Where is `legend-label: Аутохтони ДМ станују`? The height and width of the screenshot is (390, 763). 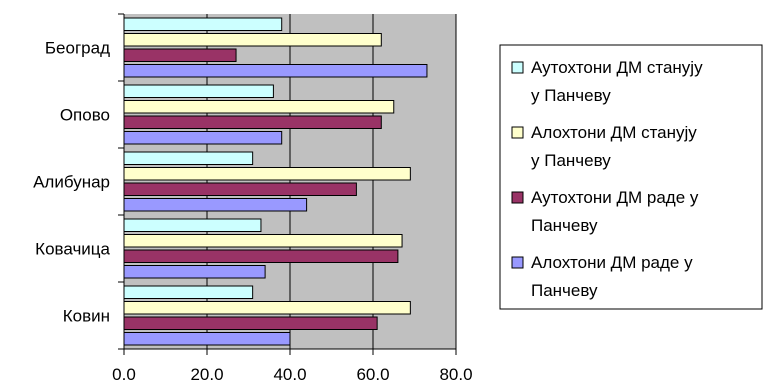 legend-label: Аутохтони ДМ станују is located at coordinates (617, 67).